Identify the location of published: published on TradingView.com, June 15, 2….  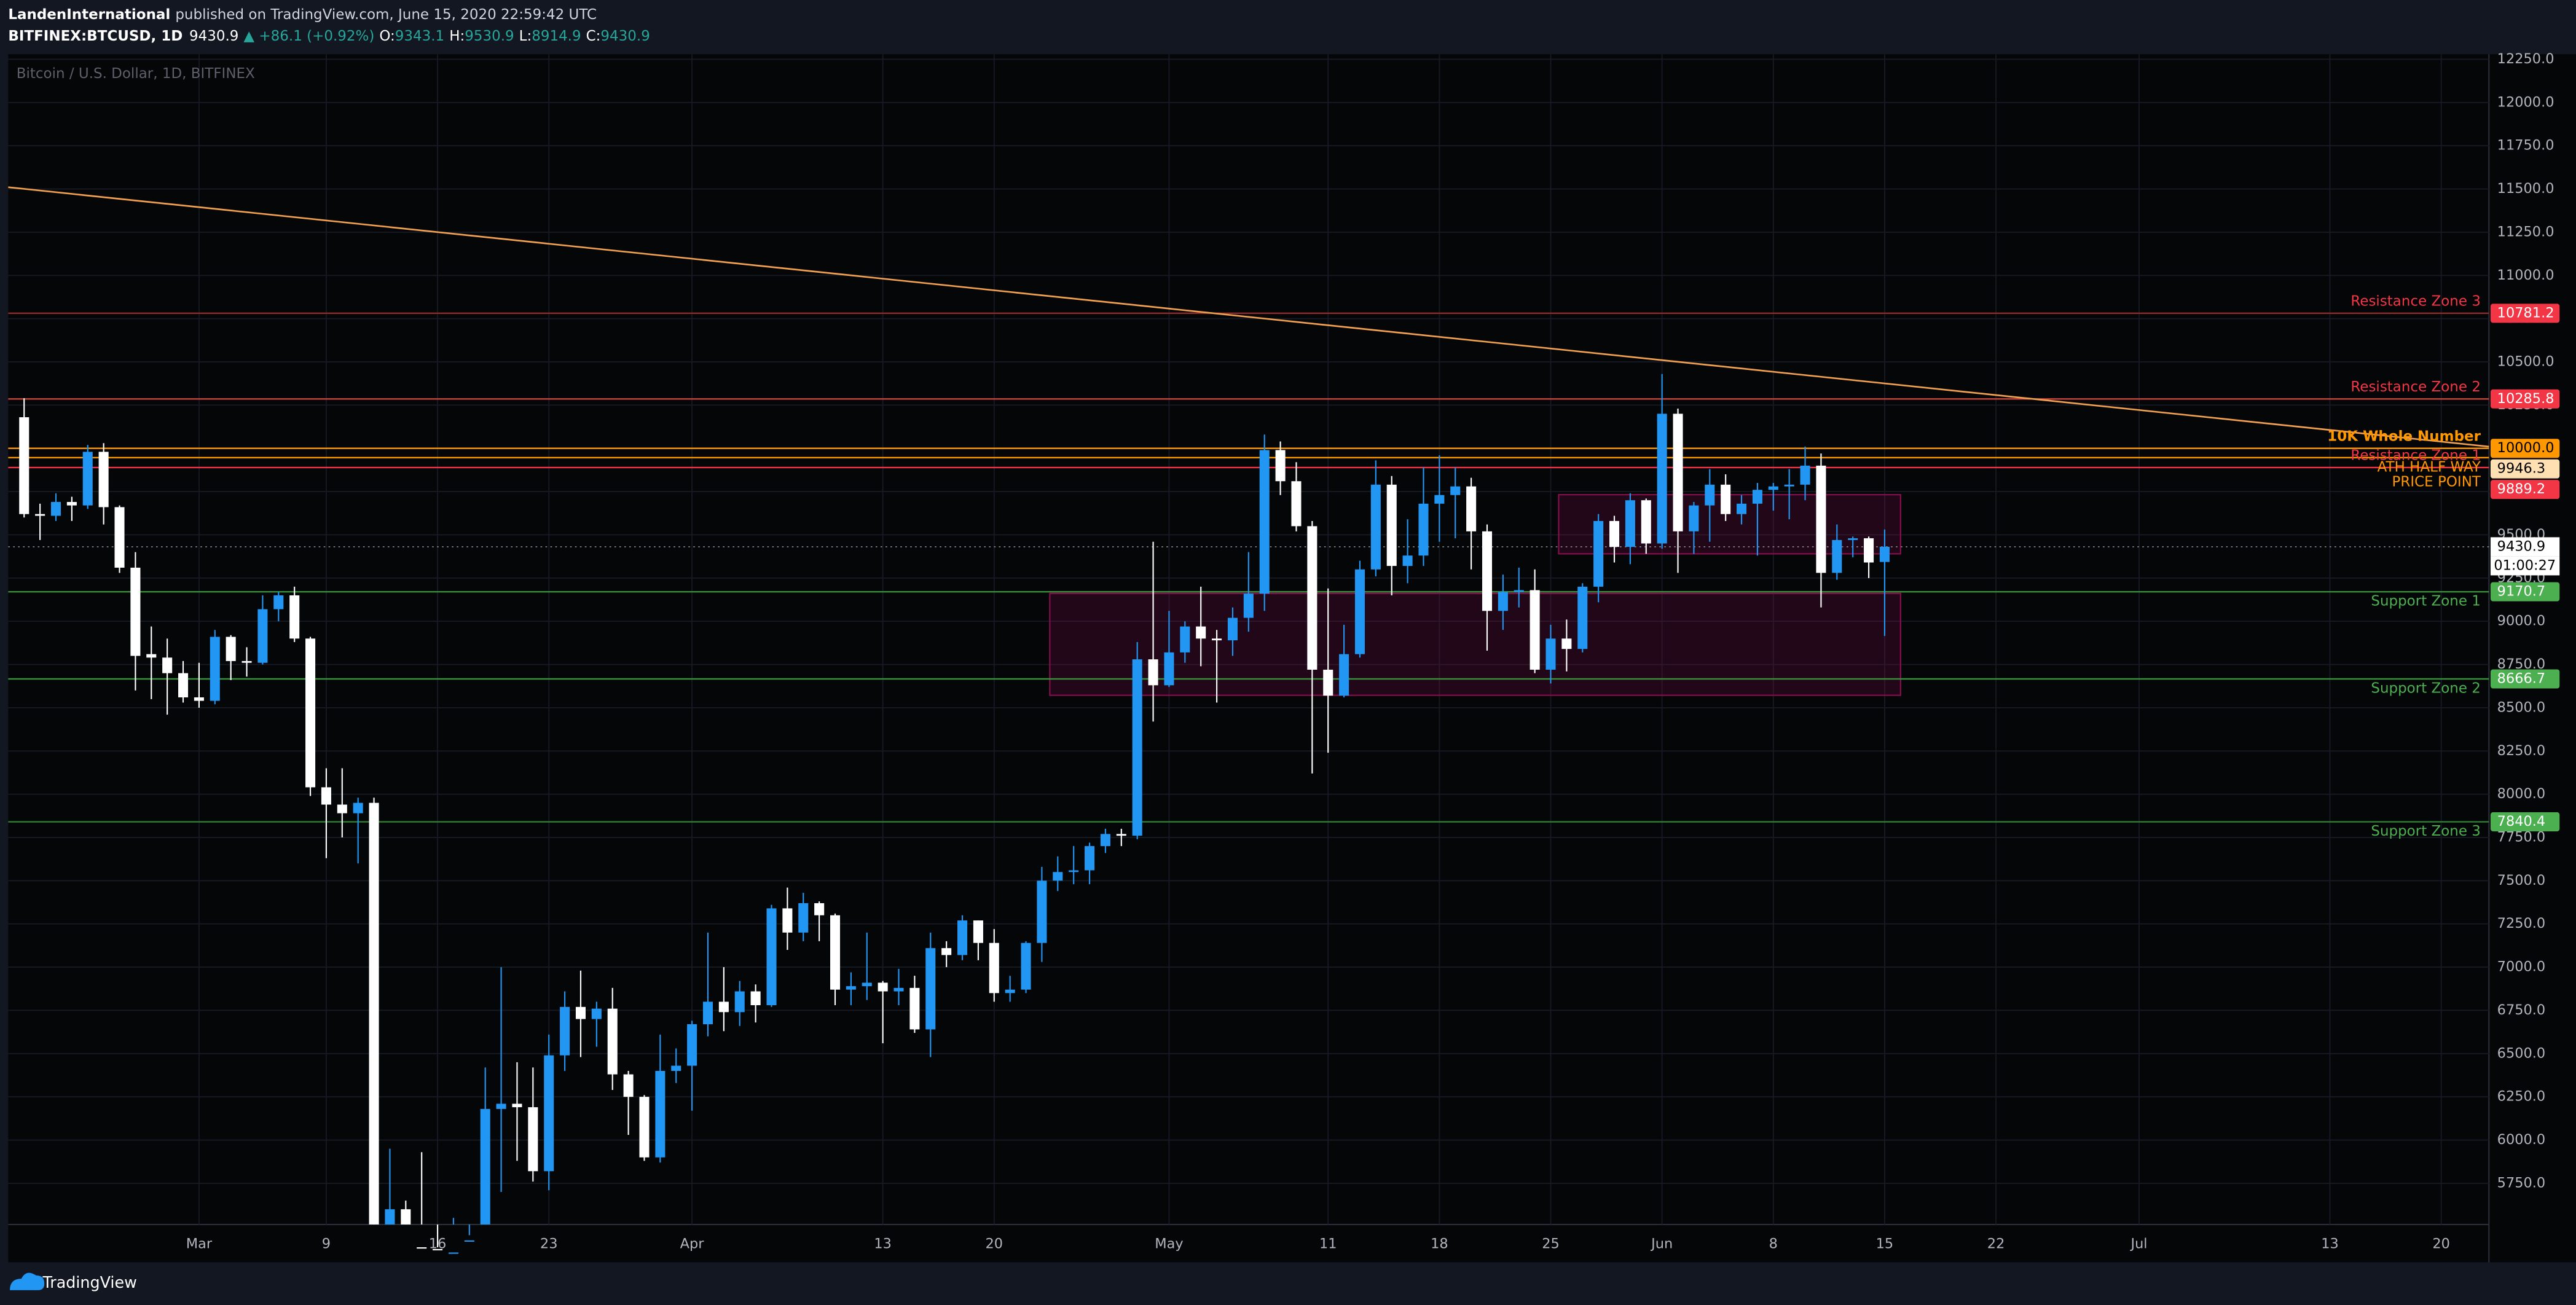
(386, 15).